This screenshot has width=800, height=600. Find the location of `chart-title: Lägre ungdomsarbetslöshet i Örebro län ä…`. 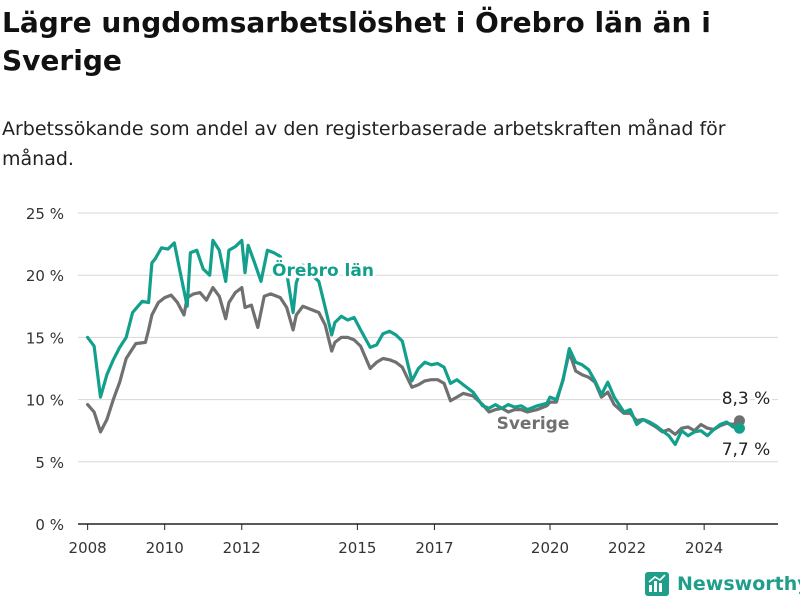

chart-title: Lägre ungdomsarbetslöshet i Örebro län ä… is located at coordinates (356, 41).